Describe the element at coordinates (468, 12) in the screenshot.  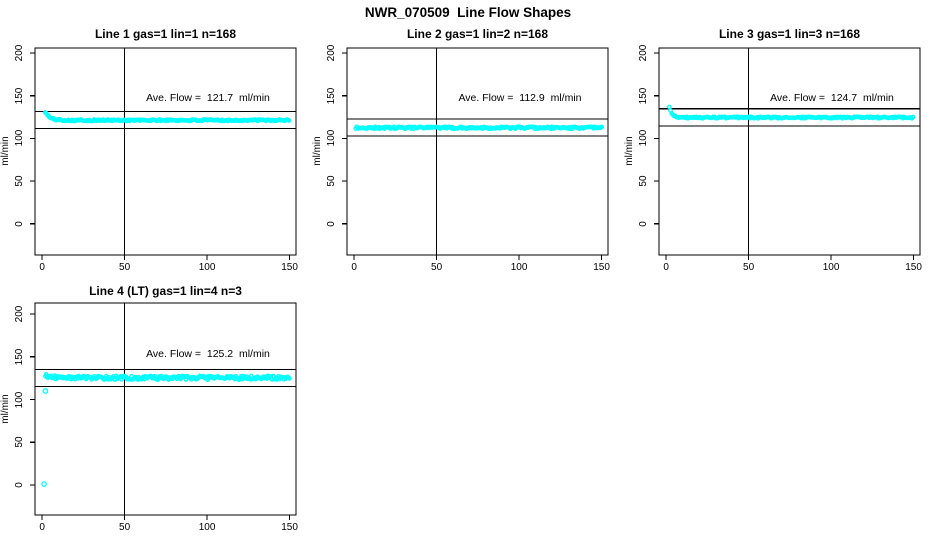
I see `page-title: NWR_070509 Line Flow Shapes` at that location.